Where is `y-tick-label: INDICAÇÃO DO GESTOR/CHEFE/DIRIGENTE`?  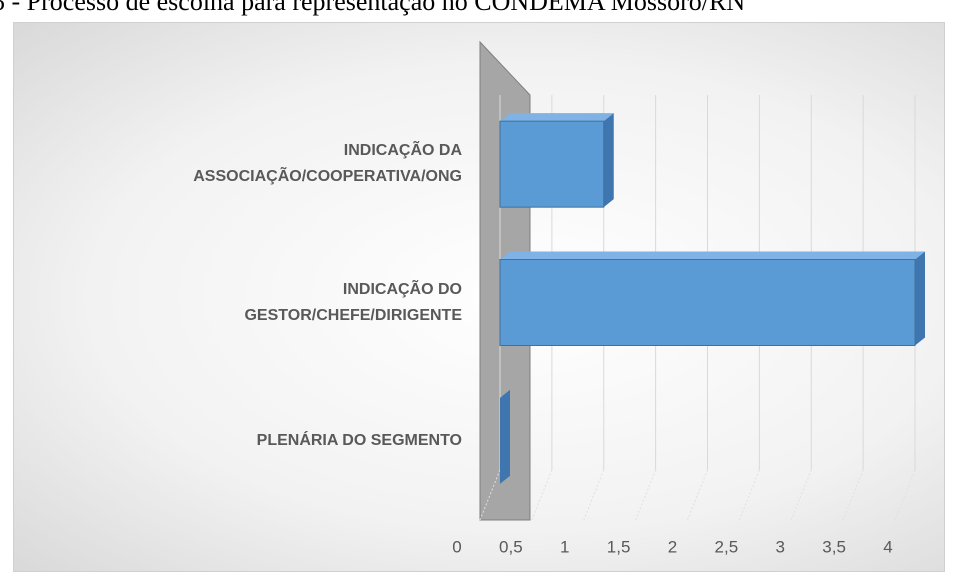 y-tick-label: INDICAÇÃO DO GESTOR/CHEFE/DIRIGENTE is located at coordinates (353, 302).